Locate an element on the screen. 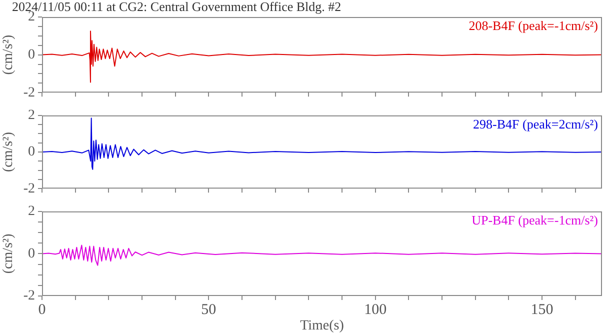 The image size is (605, 334). x-axis-title: Time(s) is located at coordinates (322, 326).